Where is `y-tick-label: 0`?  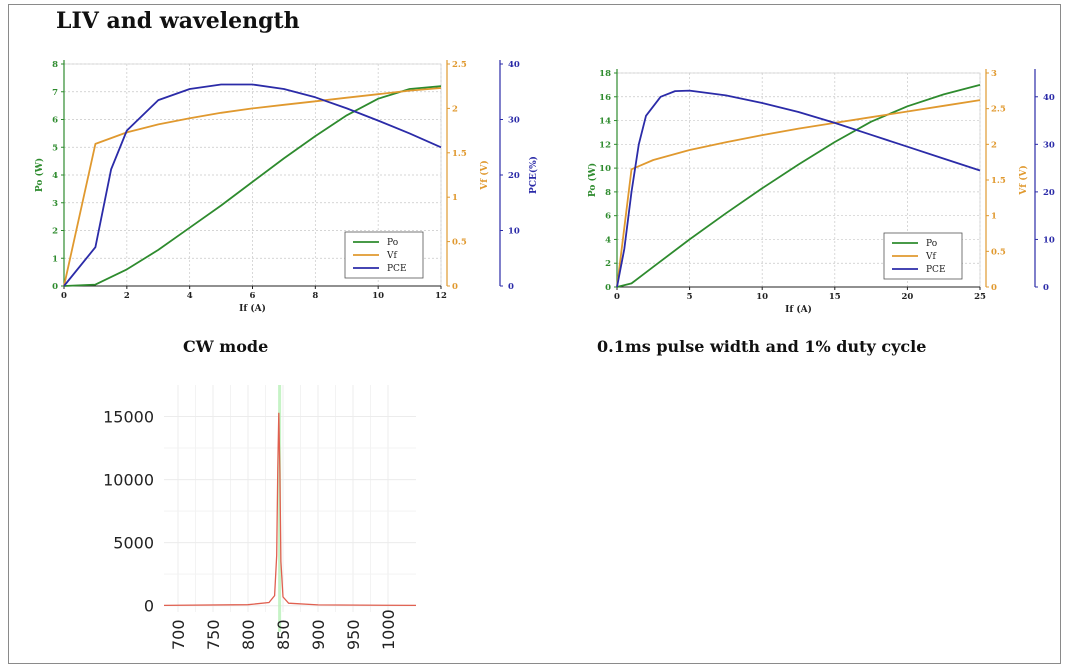 y-tick-label: 0 is located at coordinates (149, 606).